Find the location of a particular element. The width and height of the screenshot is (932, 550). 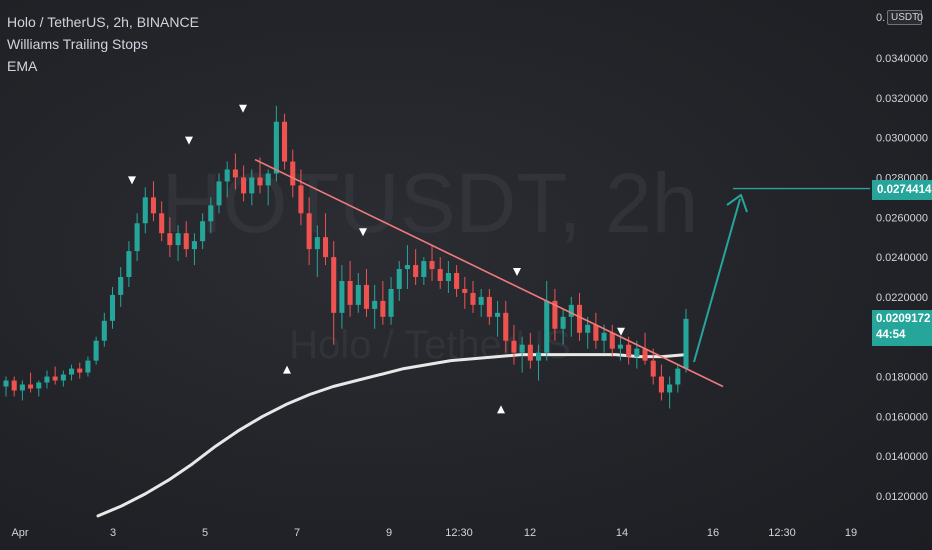

symbol-title: Holo / TetherUS, 2h, BINANCE is located at coordinates (103, 22).